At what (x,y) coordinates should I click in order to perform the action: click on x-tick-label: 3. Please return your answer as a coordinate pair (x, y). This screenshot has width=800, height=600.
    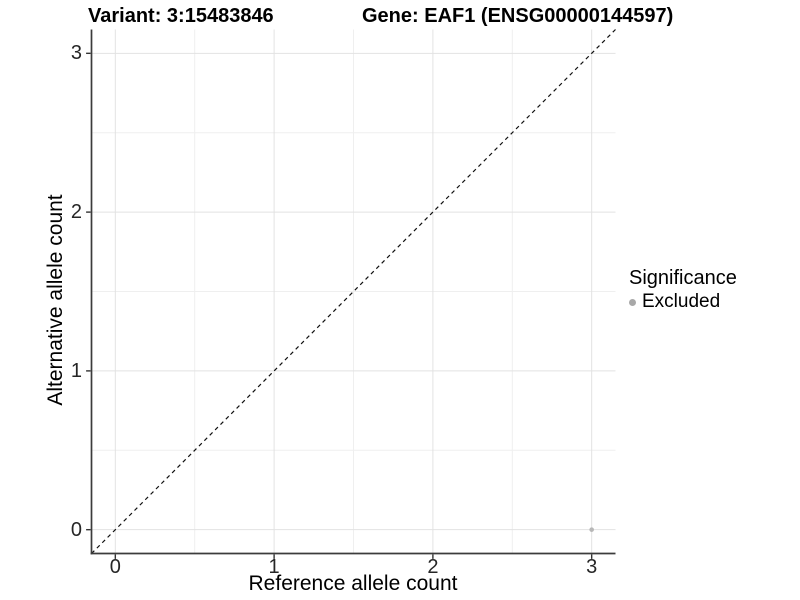
    Looking at the image, I should click on (592, 567).